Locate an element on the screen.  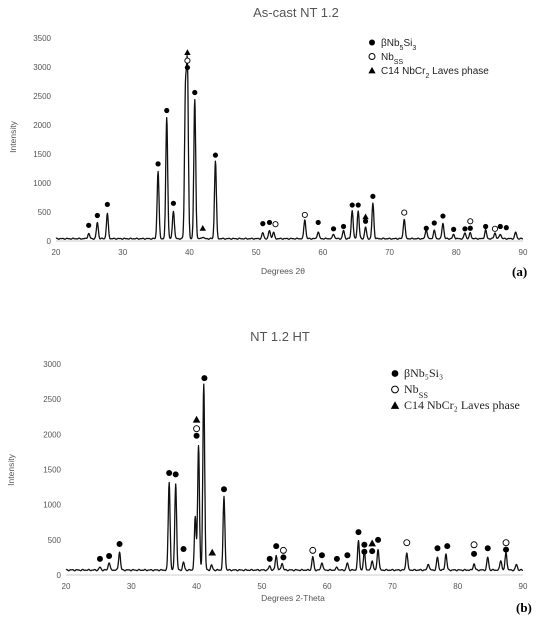
chart-a-y-tick-label: 1500 is located at coordinates (42, 154).